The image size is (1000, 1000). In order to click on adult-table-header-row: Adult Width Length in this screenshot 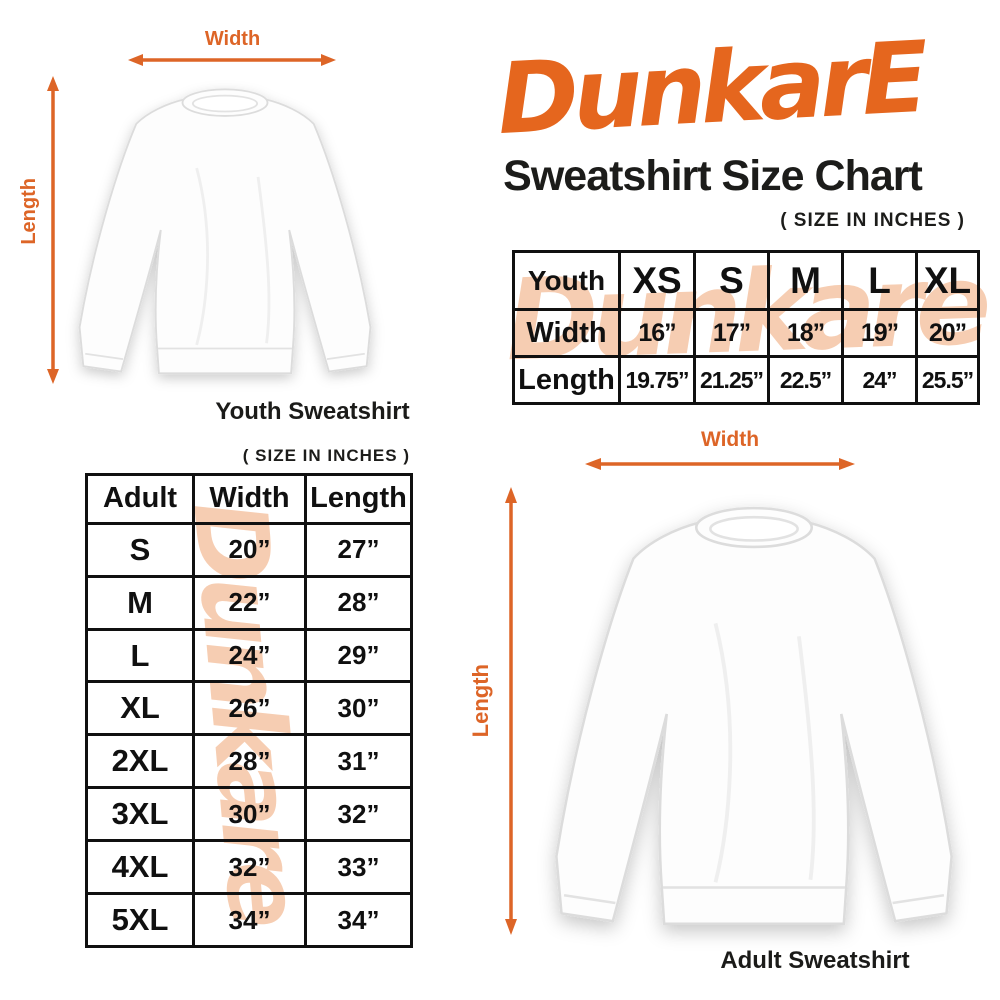, I will do `click(249, 499)`.